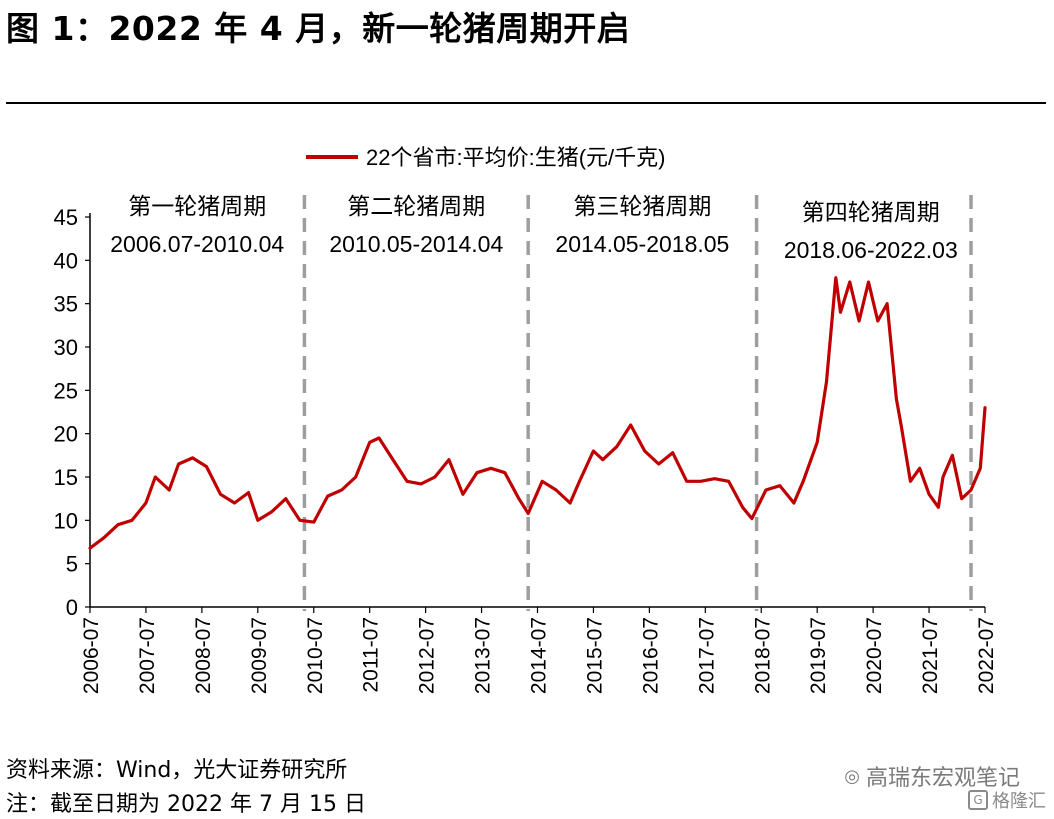 This screenshot has height=819, width=1054. I want to click on y-tick-label: 0, so click(72, 607).